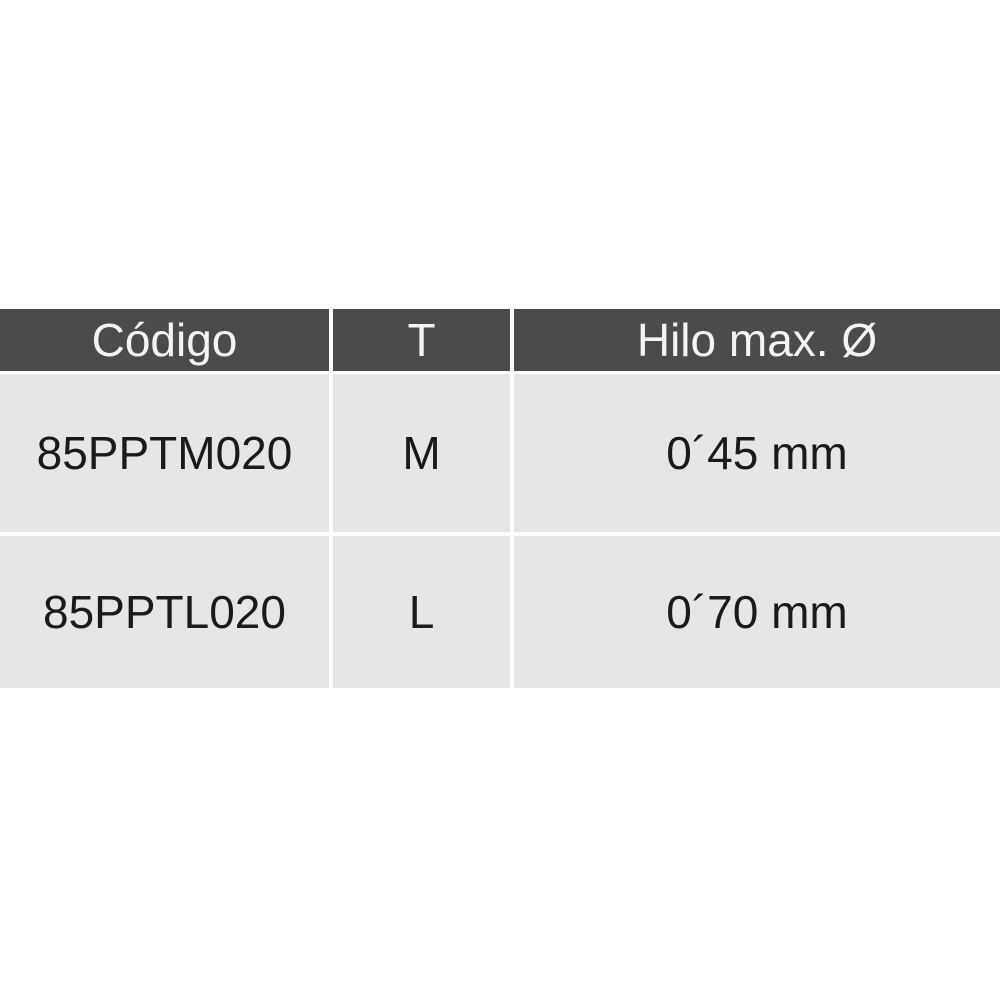 The image size is (1000, 1000). I want to click on cell-hilo-max: 0´70 mm, so click(757, 614).